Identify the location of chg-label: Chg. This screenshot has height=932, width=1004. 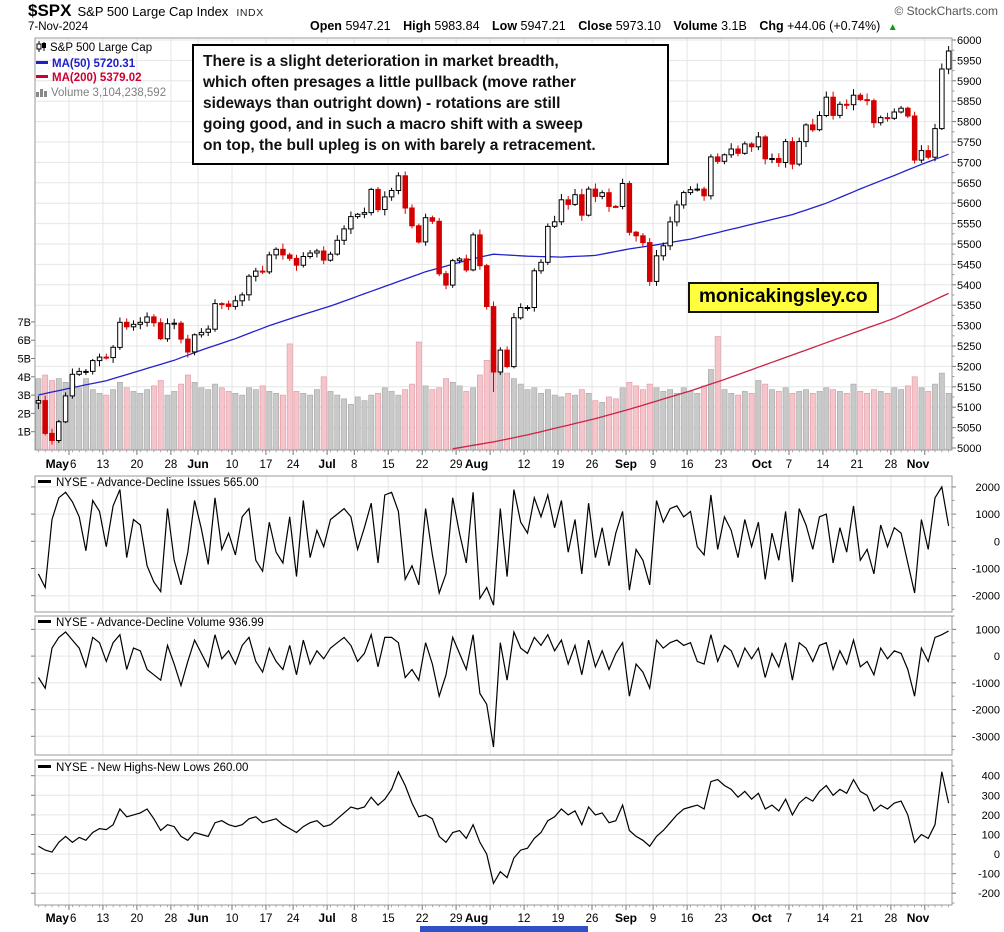
(771, 26).